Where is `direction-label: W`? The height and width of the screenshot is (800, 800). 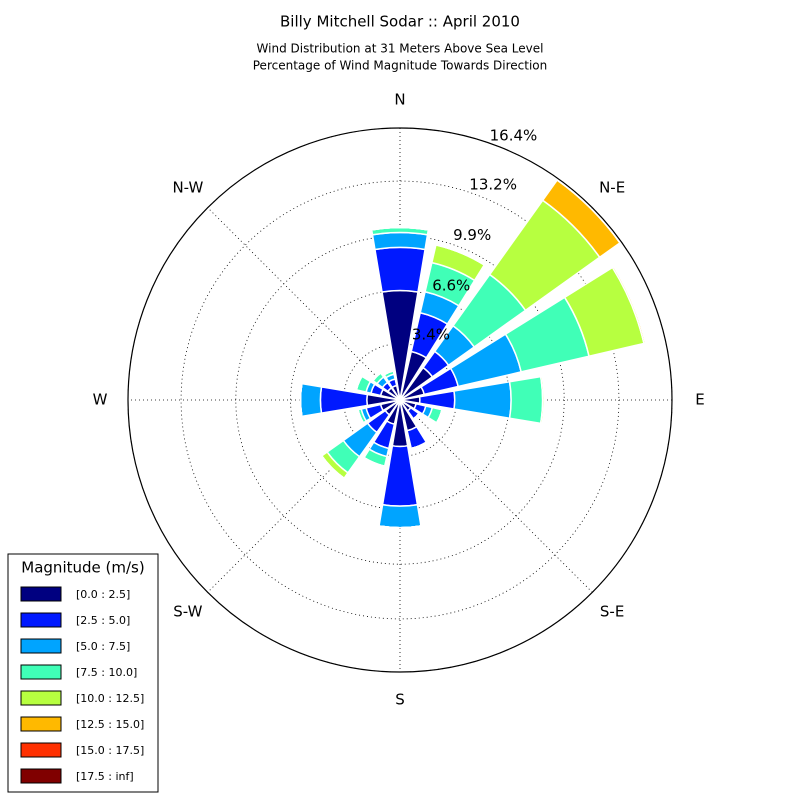
direction-label: W is located at coordinates (100, 400).